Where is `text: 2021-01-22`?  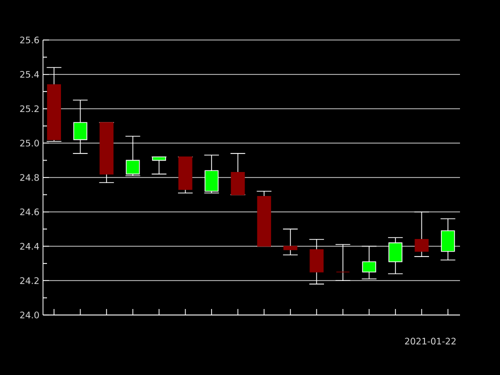
text: 2021-01-22 is located at coordinates (430, 341).